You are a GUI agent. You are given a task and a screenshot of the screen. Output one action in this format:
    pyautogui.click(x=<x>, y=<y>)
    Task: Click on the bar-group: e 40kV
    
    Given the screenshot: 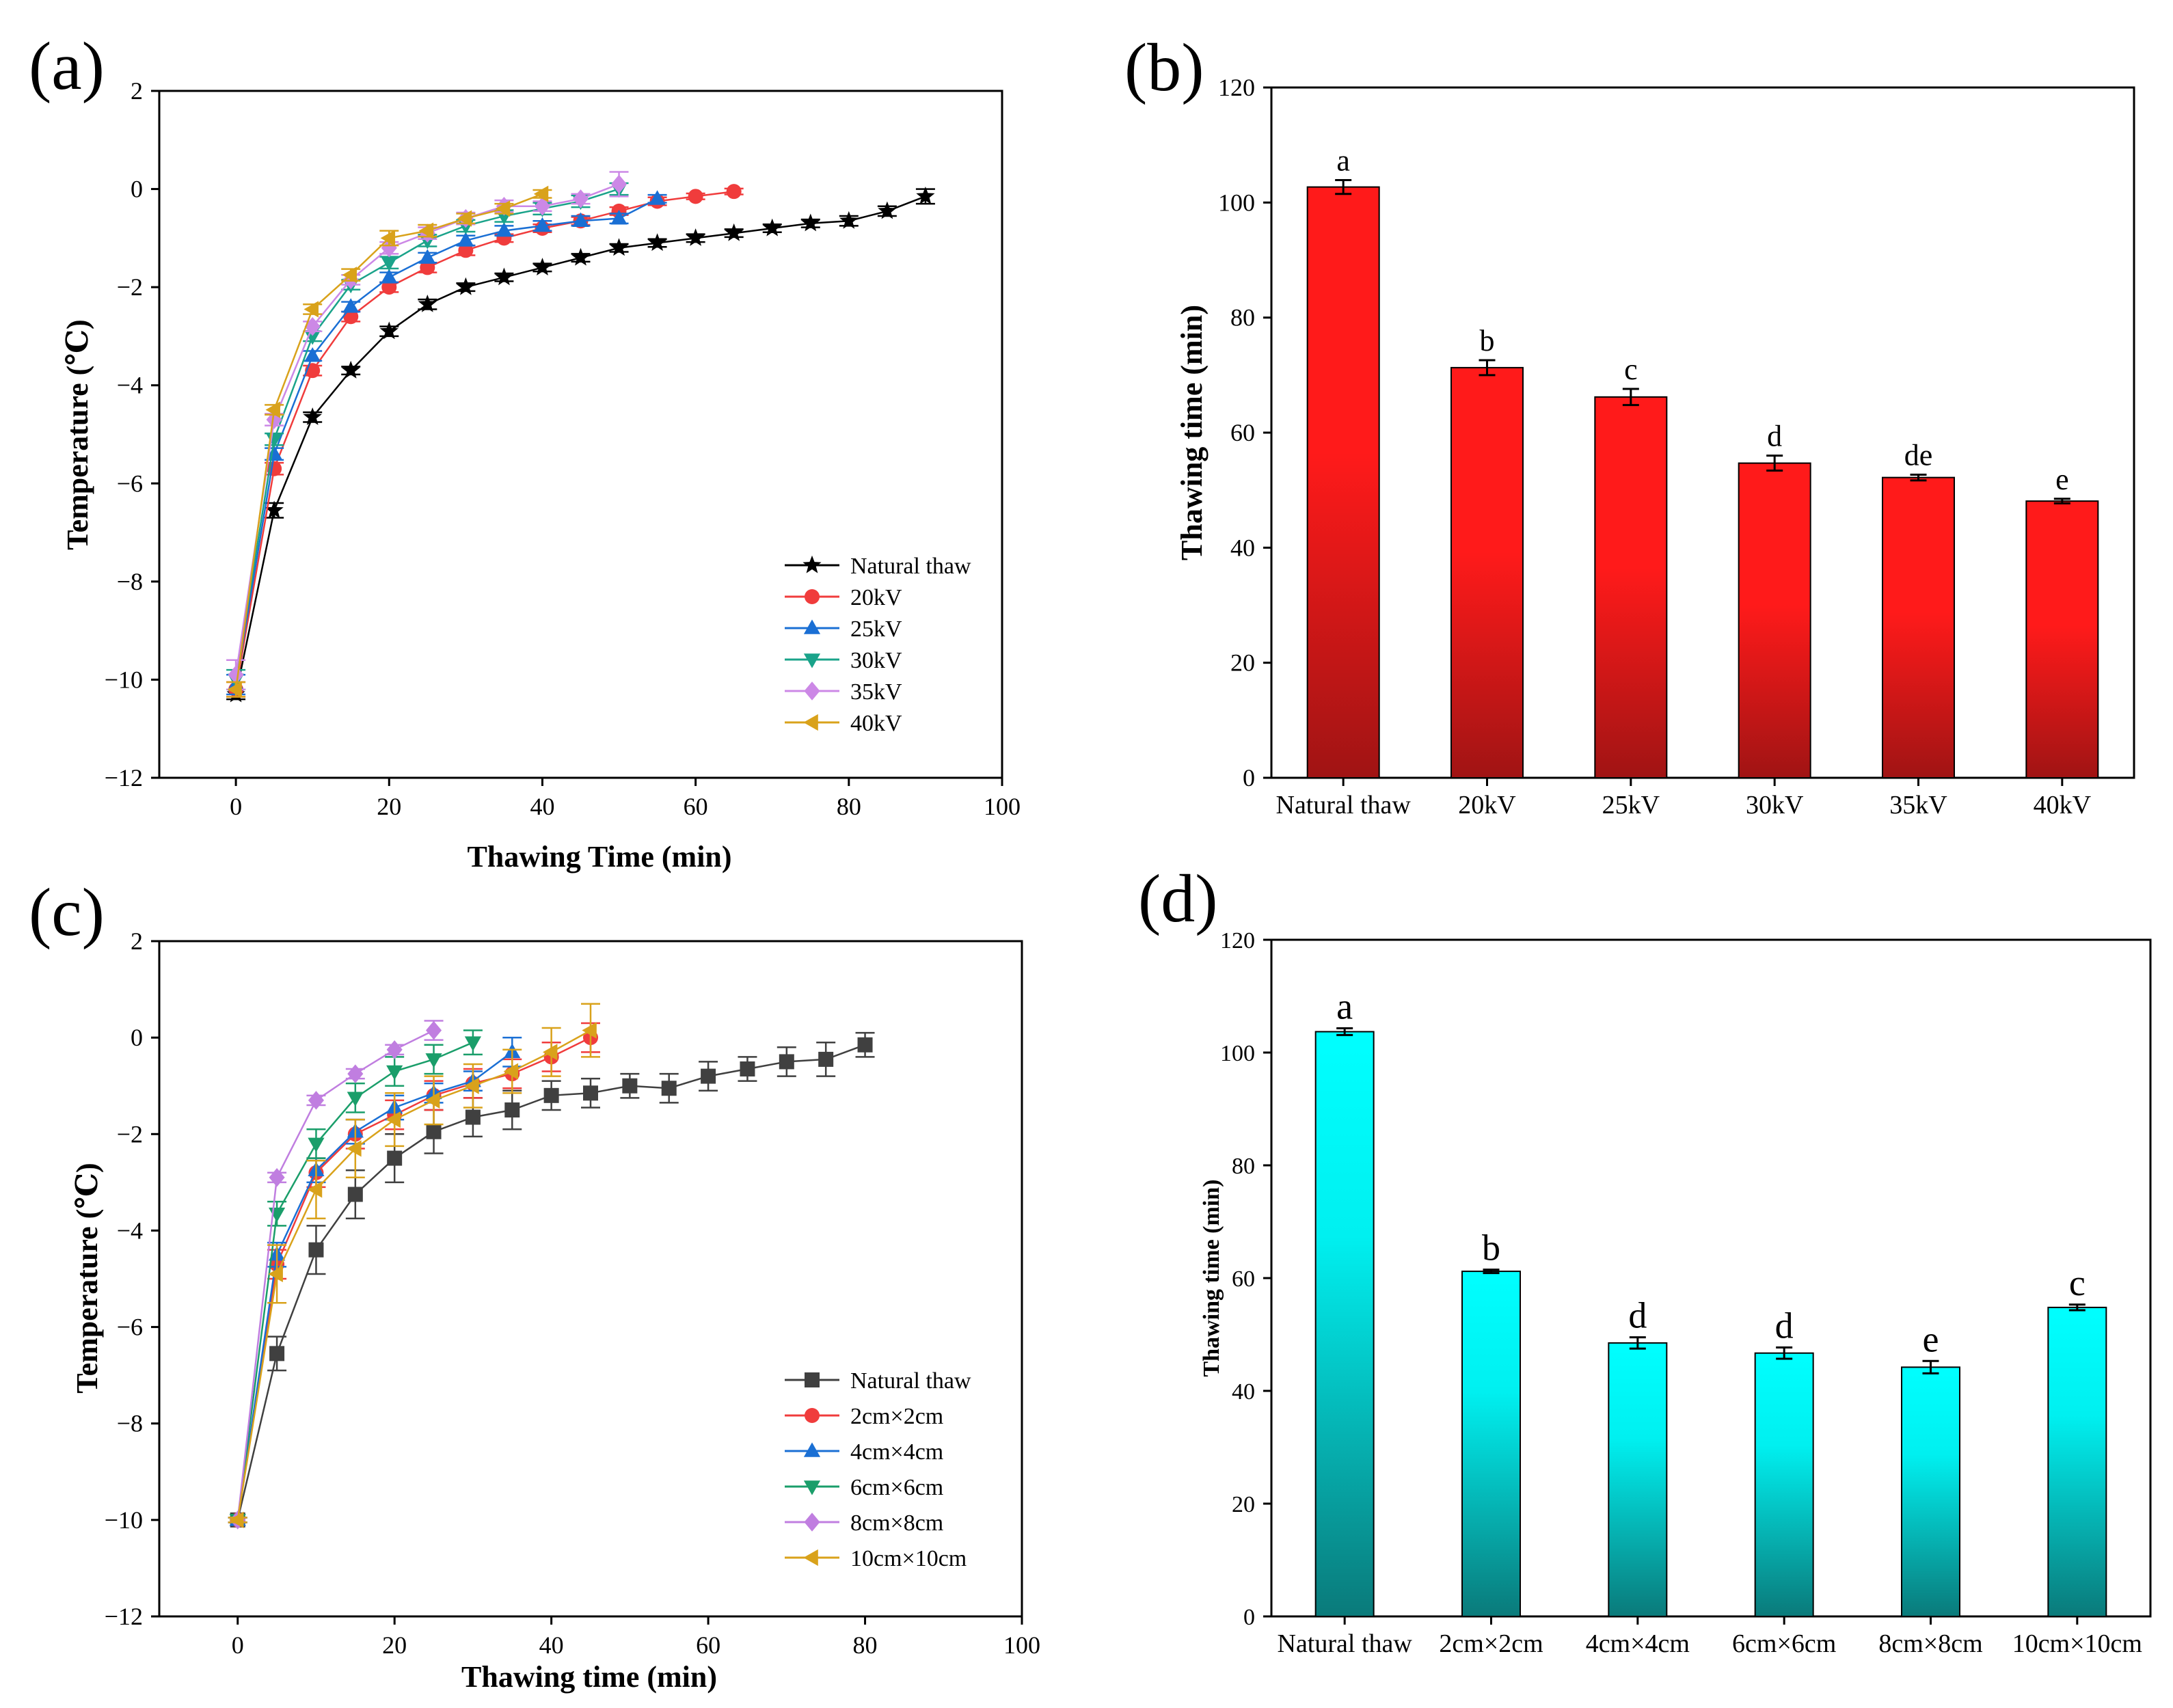 What is the action you would take?
    pyautogui.click(x=2062, y=641)
    